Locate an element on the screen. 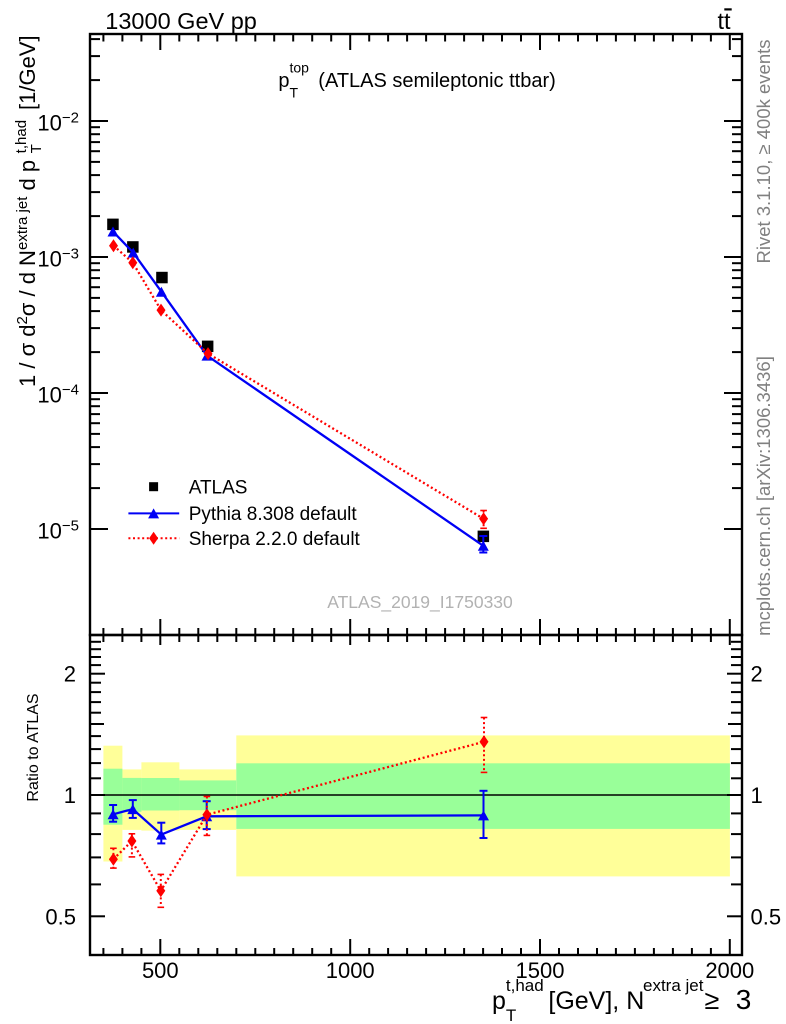  svg-text: σ / d N is located at coordinates (27, 283).